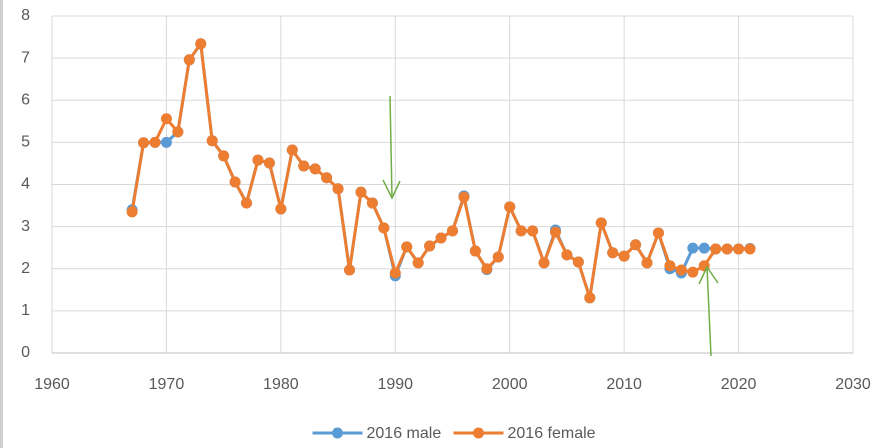 Image resolution: width=882 pixels, height=448 pixels. Describe the element at coordinates (404, 433) in the screenshot. I see `legend-label: 2016 male` at that location.